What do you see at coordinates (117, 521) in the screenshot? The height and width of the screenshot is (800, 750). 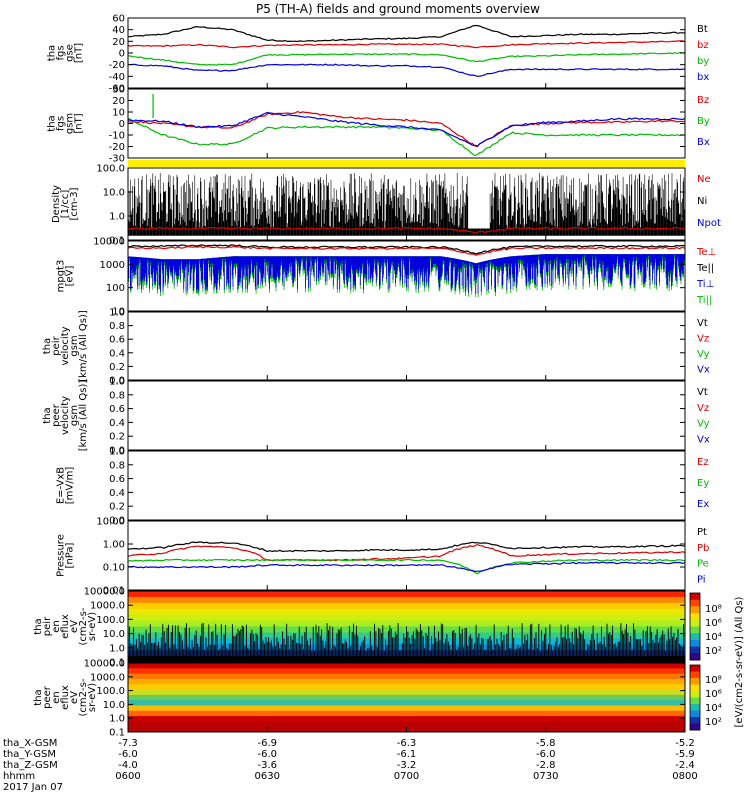 I see `panel-efield-ytick: 0.0` at bounding box center [117, 521].